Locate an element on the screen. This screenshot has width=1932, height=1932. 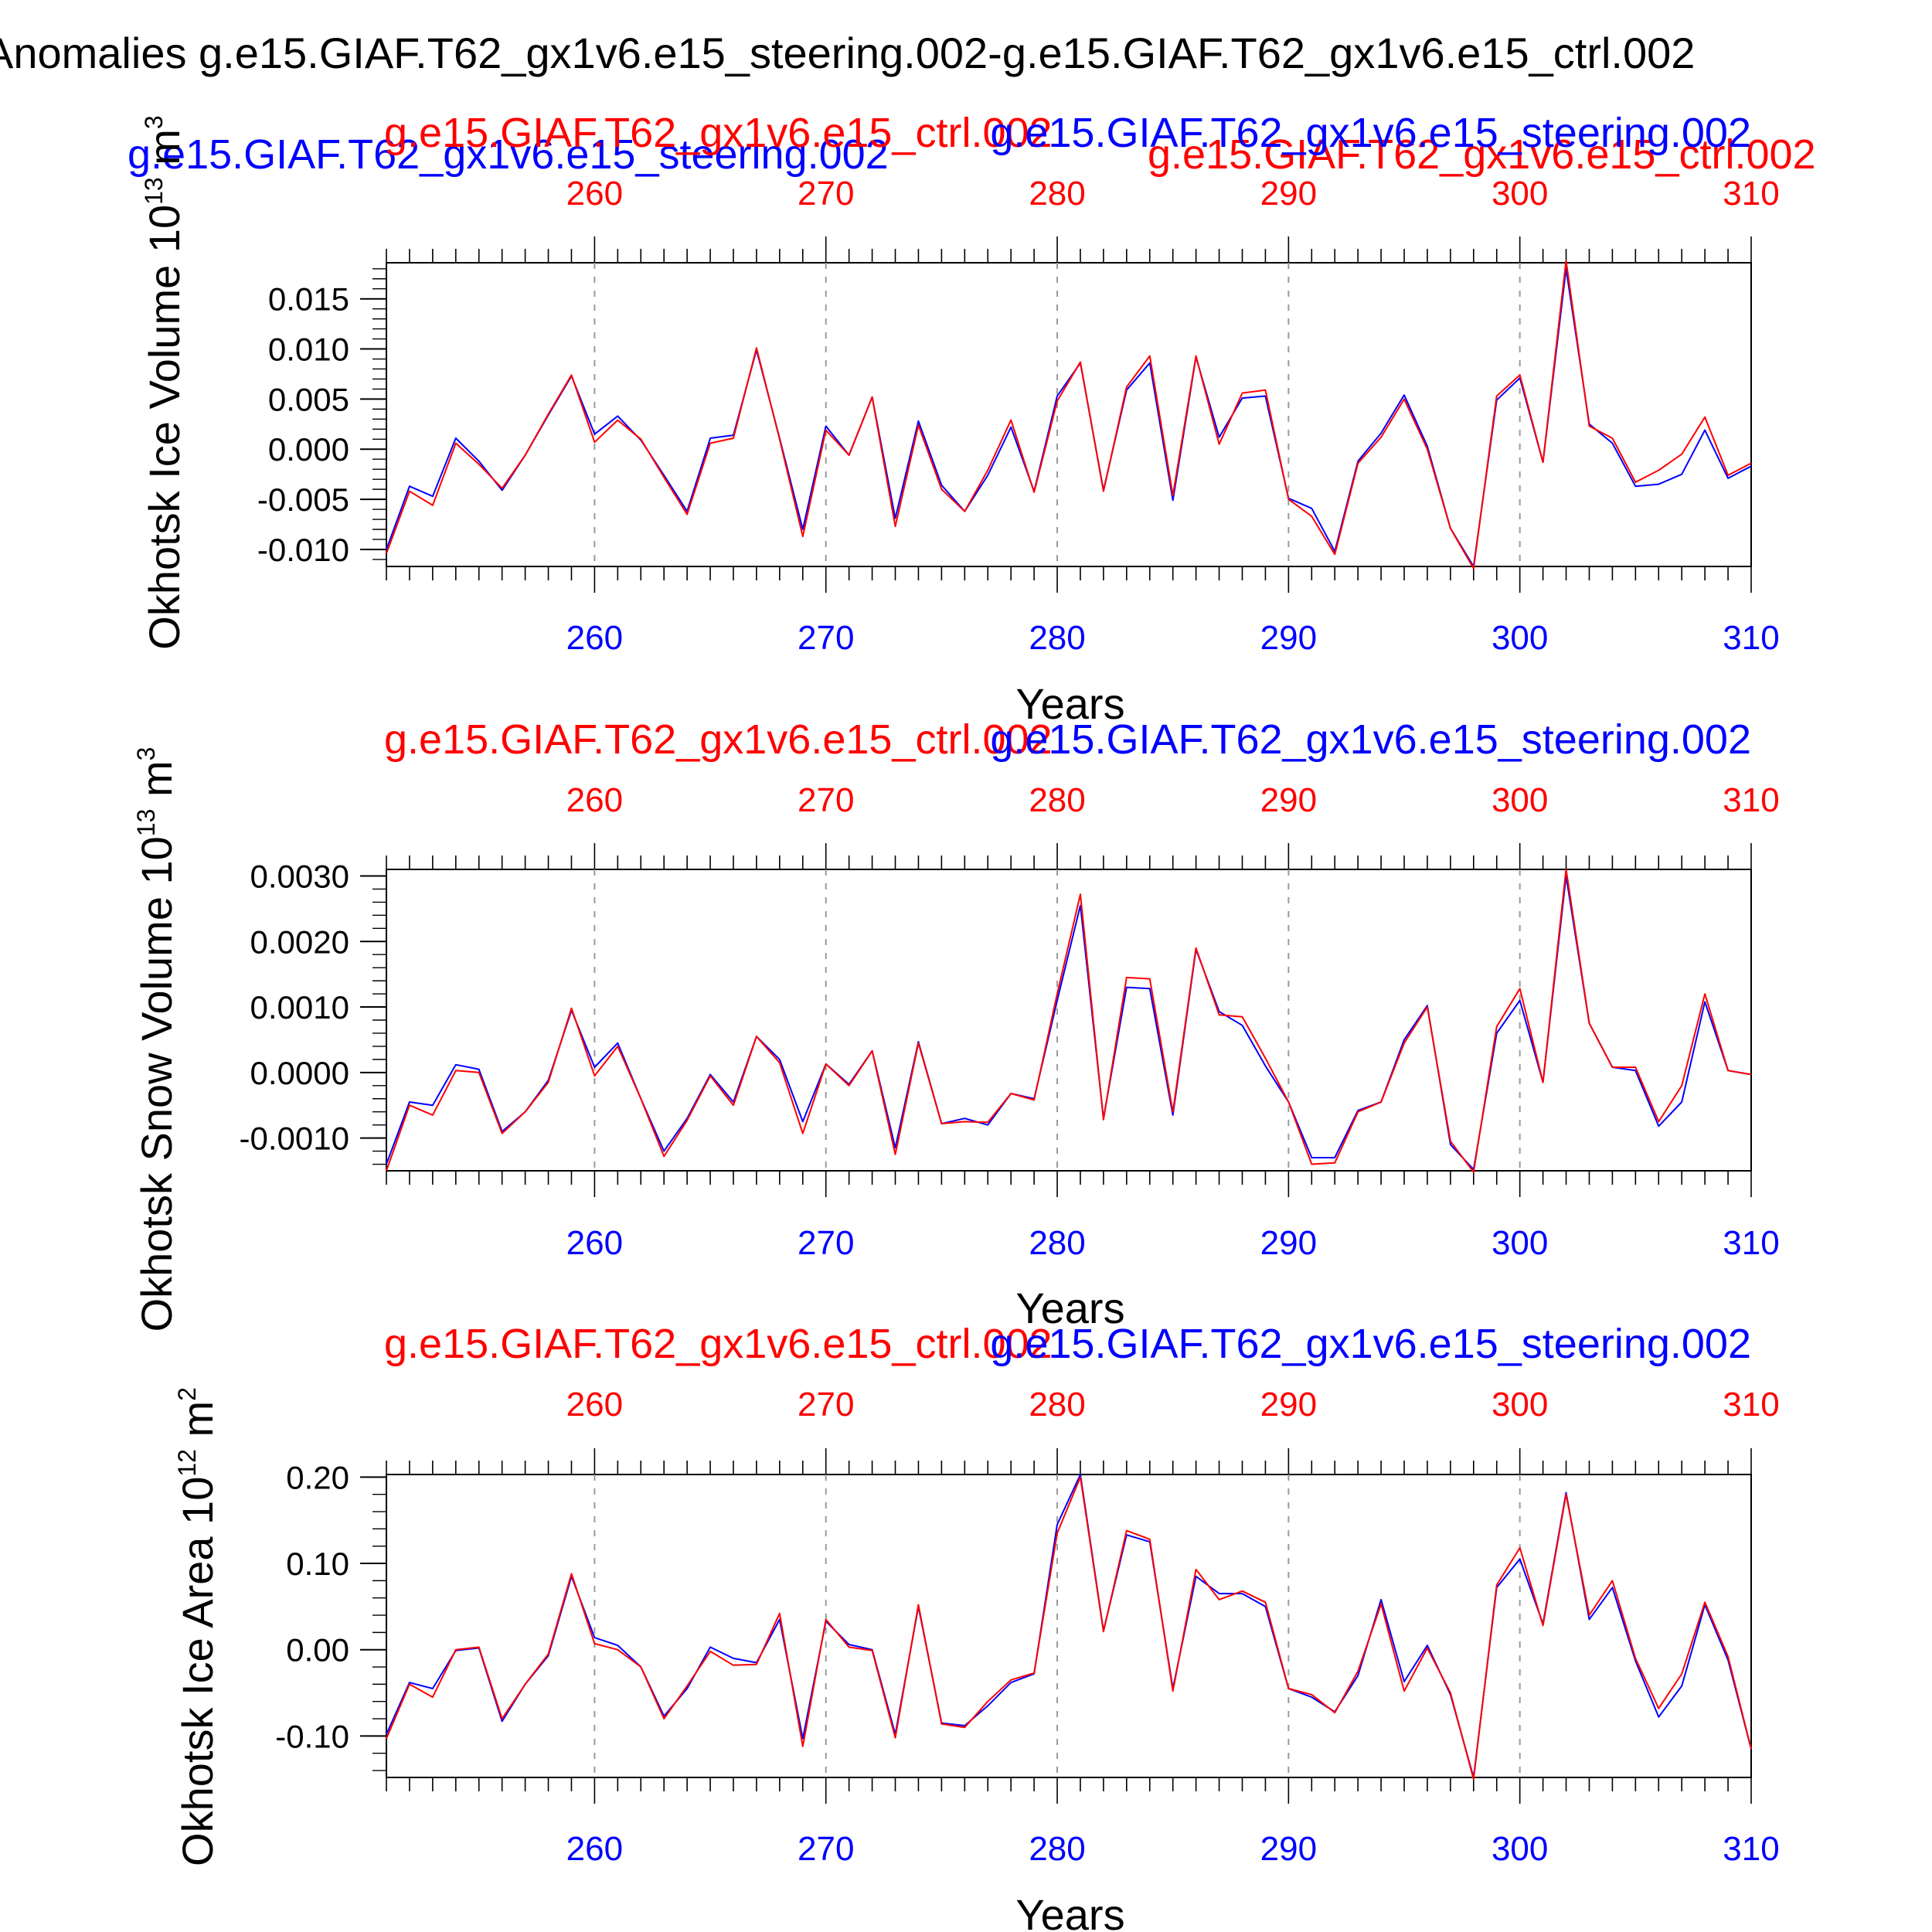
y-tick-label: 0.015 is located at coordinates (308, 300).